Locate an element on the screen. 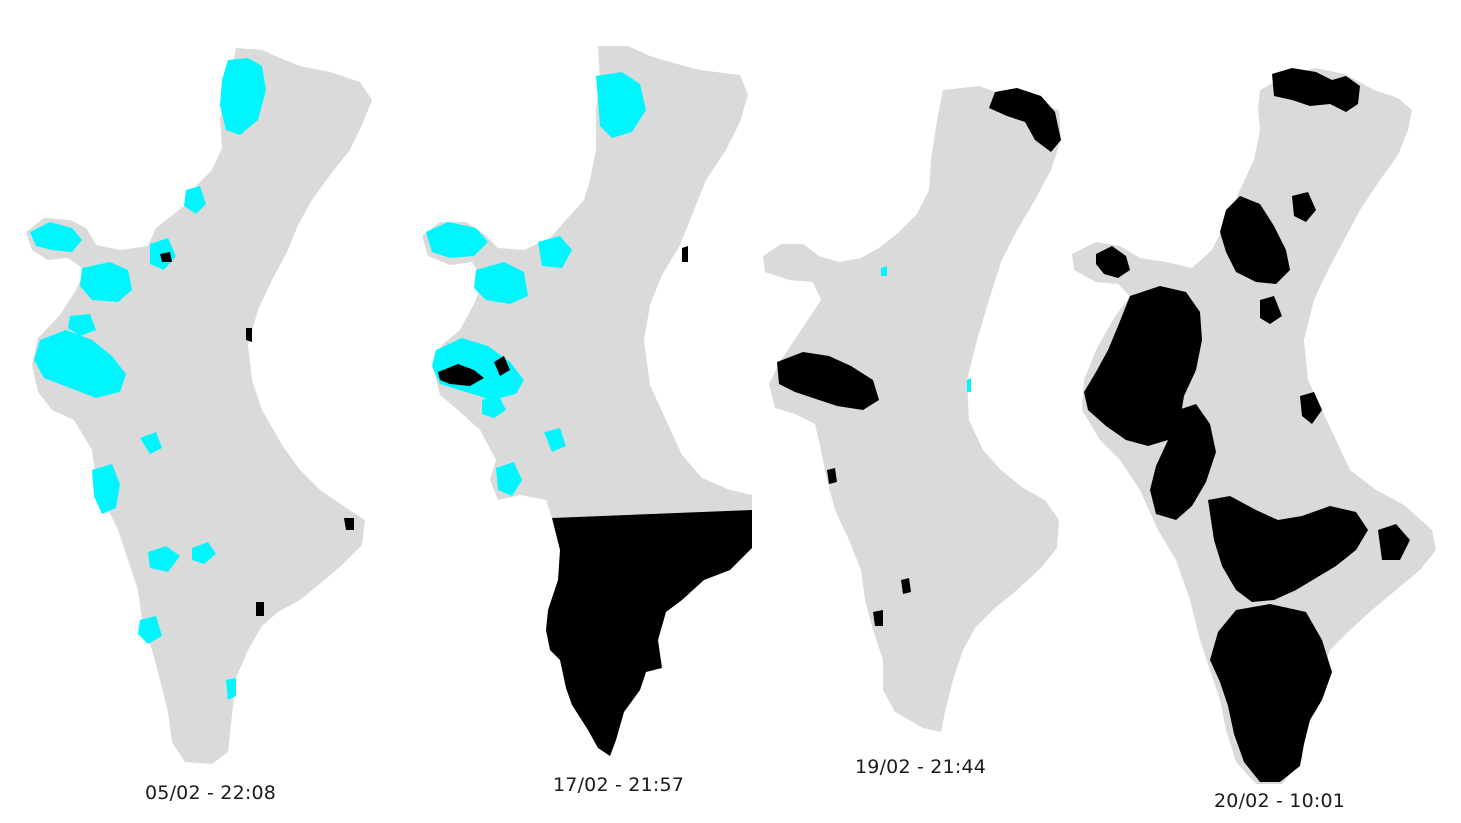 This screenshot has height=823, width=1461. panel-caption: 19/02 - 21:44 is located at coordinates (921, 767).